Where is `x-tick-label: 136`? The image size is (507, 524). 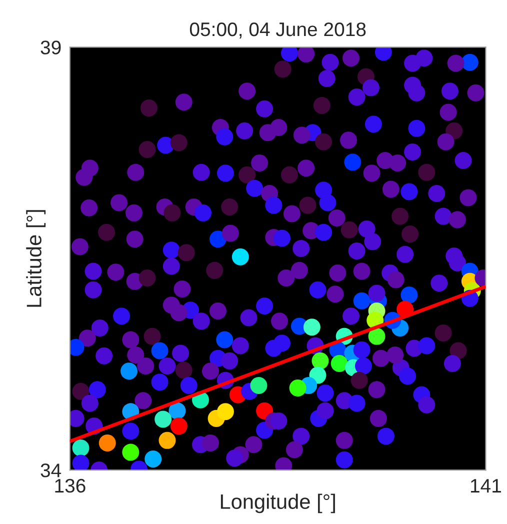 x-tick-label: 136 is located at coordinates (70, 485).